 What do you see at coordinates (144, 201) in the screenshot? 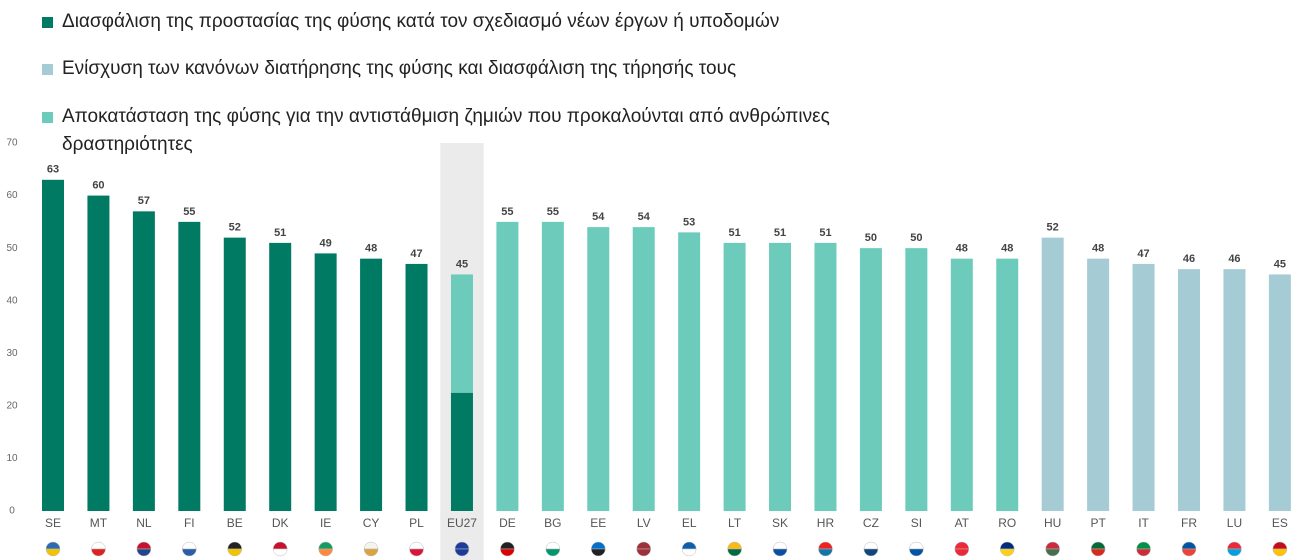
I see `value-label: 57` at bounding box center [144, 201].